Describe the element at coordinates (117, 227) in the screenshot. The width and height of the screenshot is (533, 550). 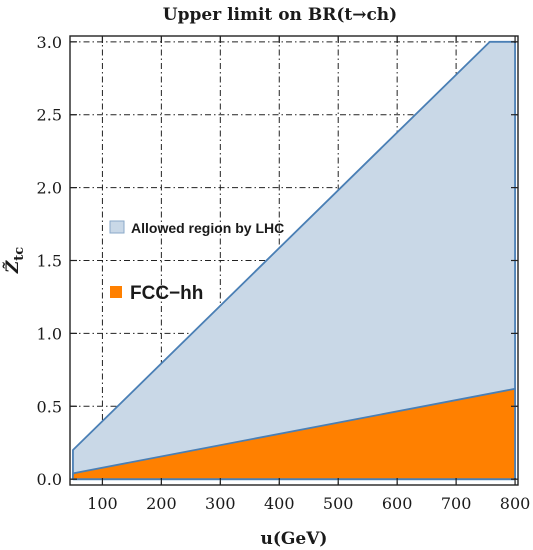
I see `legend-swatch-lhc` at that location.